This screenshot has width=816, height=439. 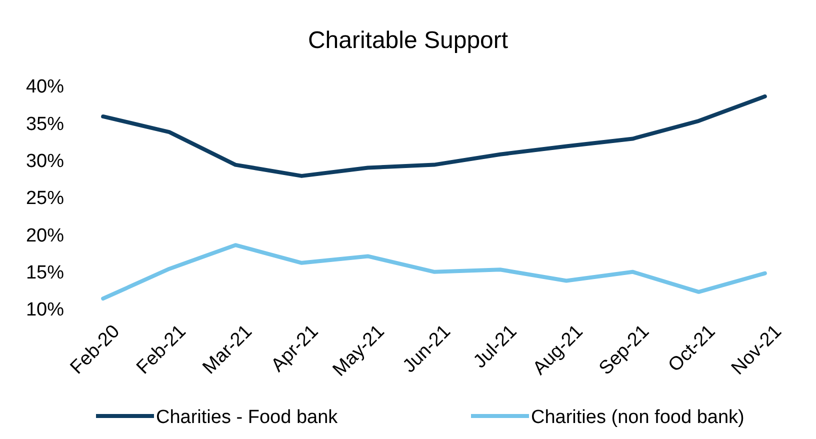 What do you see at coordinates (45, 87) in the screenshot?
I see `y-tick-label: 40%` at bounding box center [45, 87].